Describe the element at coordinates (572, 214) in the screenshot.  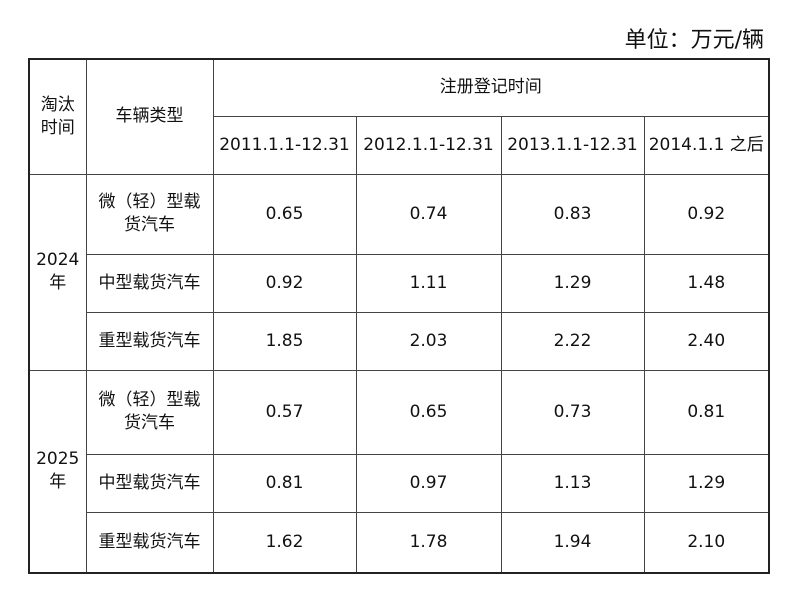
I see `value-cell: 0.83` at that location.